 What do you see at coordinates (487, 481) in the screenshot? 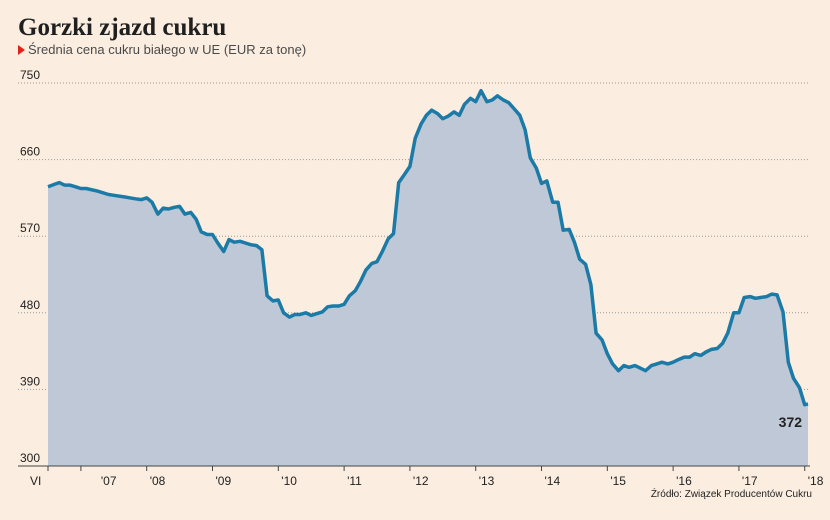
I see `x-tick-label: '13` at bounding box center [487, 481].